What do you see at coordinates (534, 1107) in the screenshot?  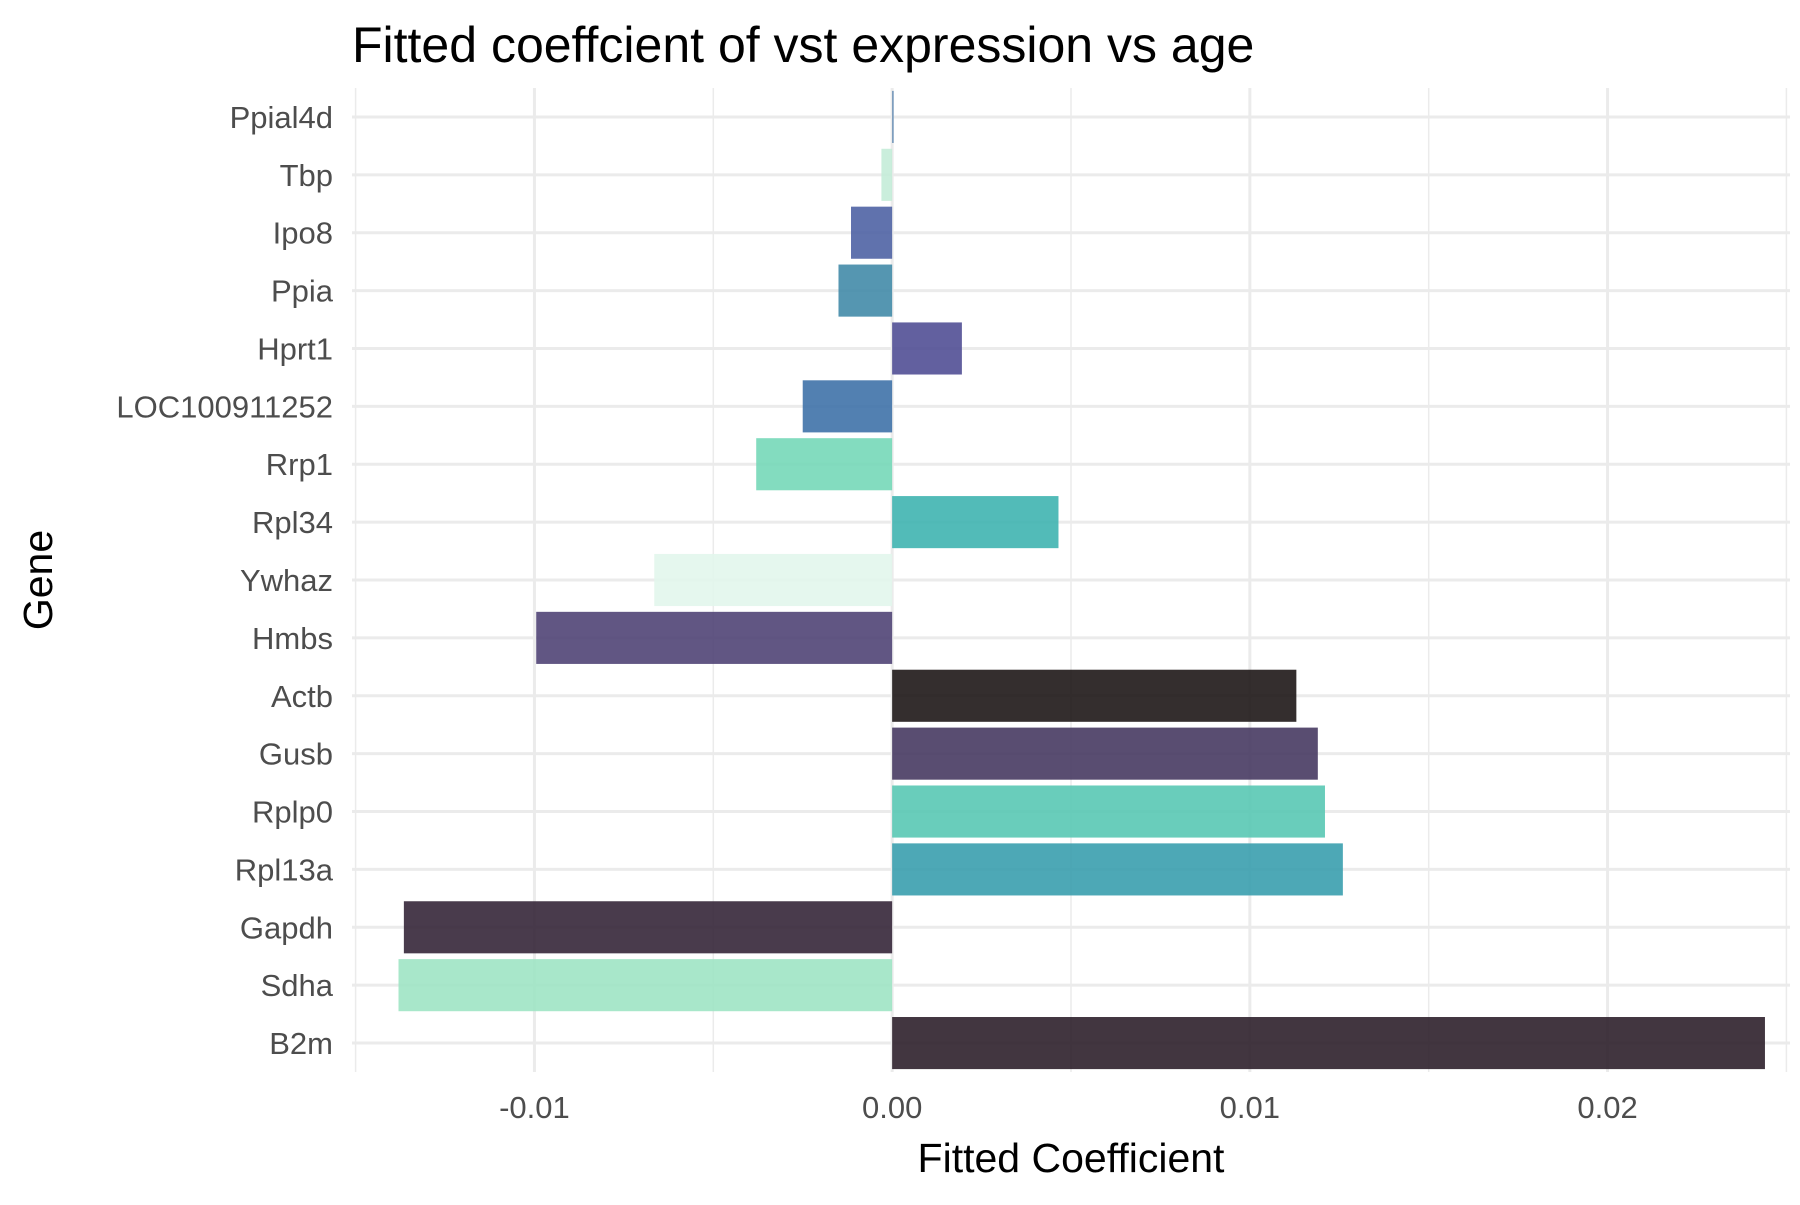 I see `x-tick-label: -0.01` at bounding box center [534, 1107].